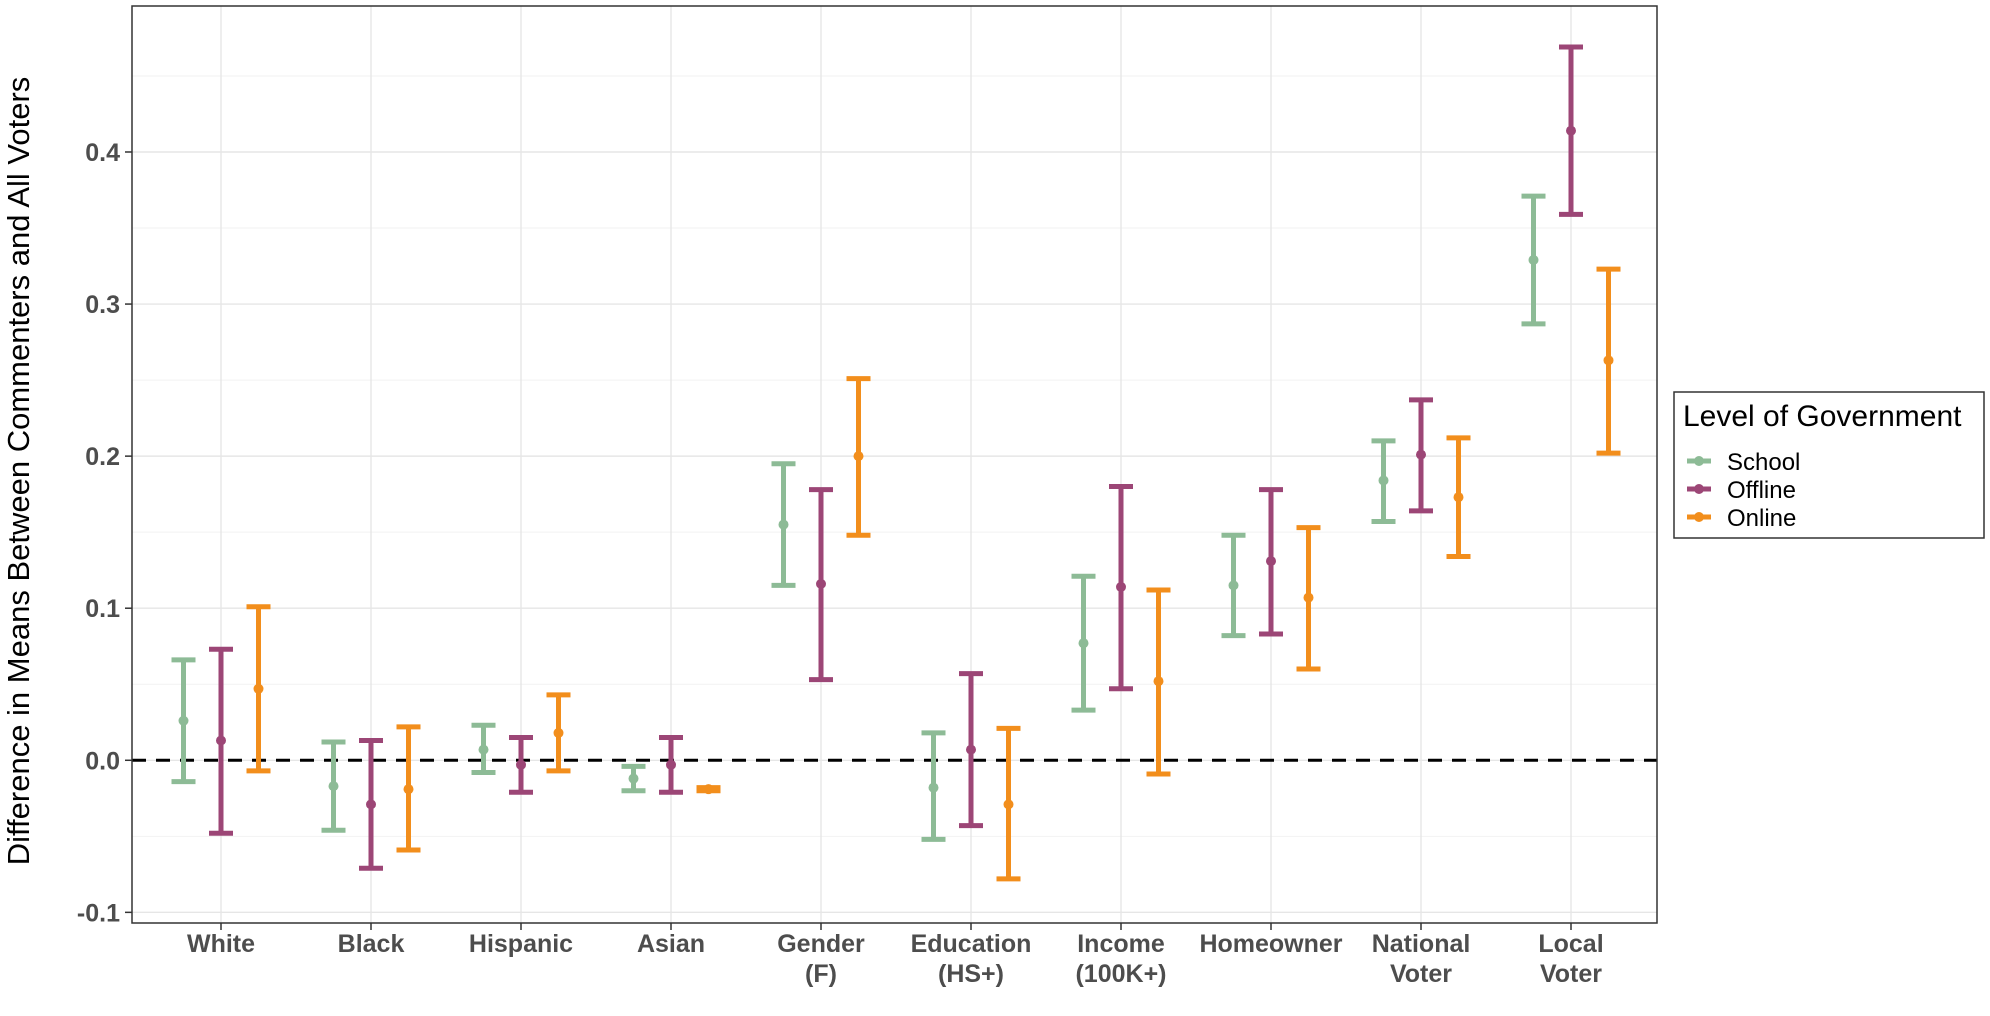 The height and width of the screenshot is (1016, 1990). What do you see at coordinates (371, 944) in the screenshot?
I see `x-tick-label: Black` at bounding box center [371, 944].